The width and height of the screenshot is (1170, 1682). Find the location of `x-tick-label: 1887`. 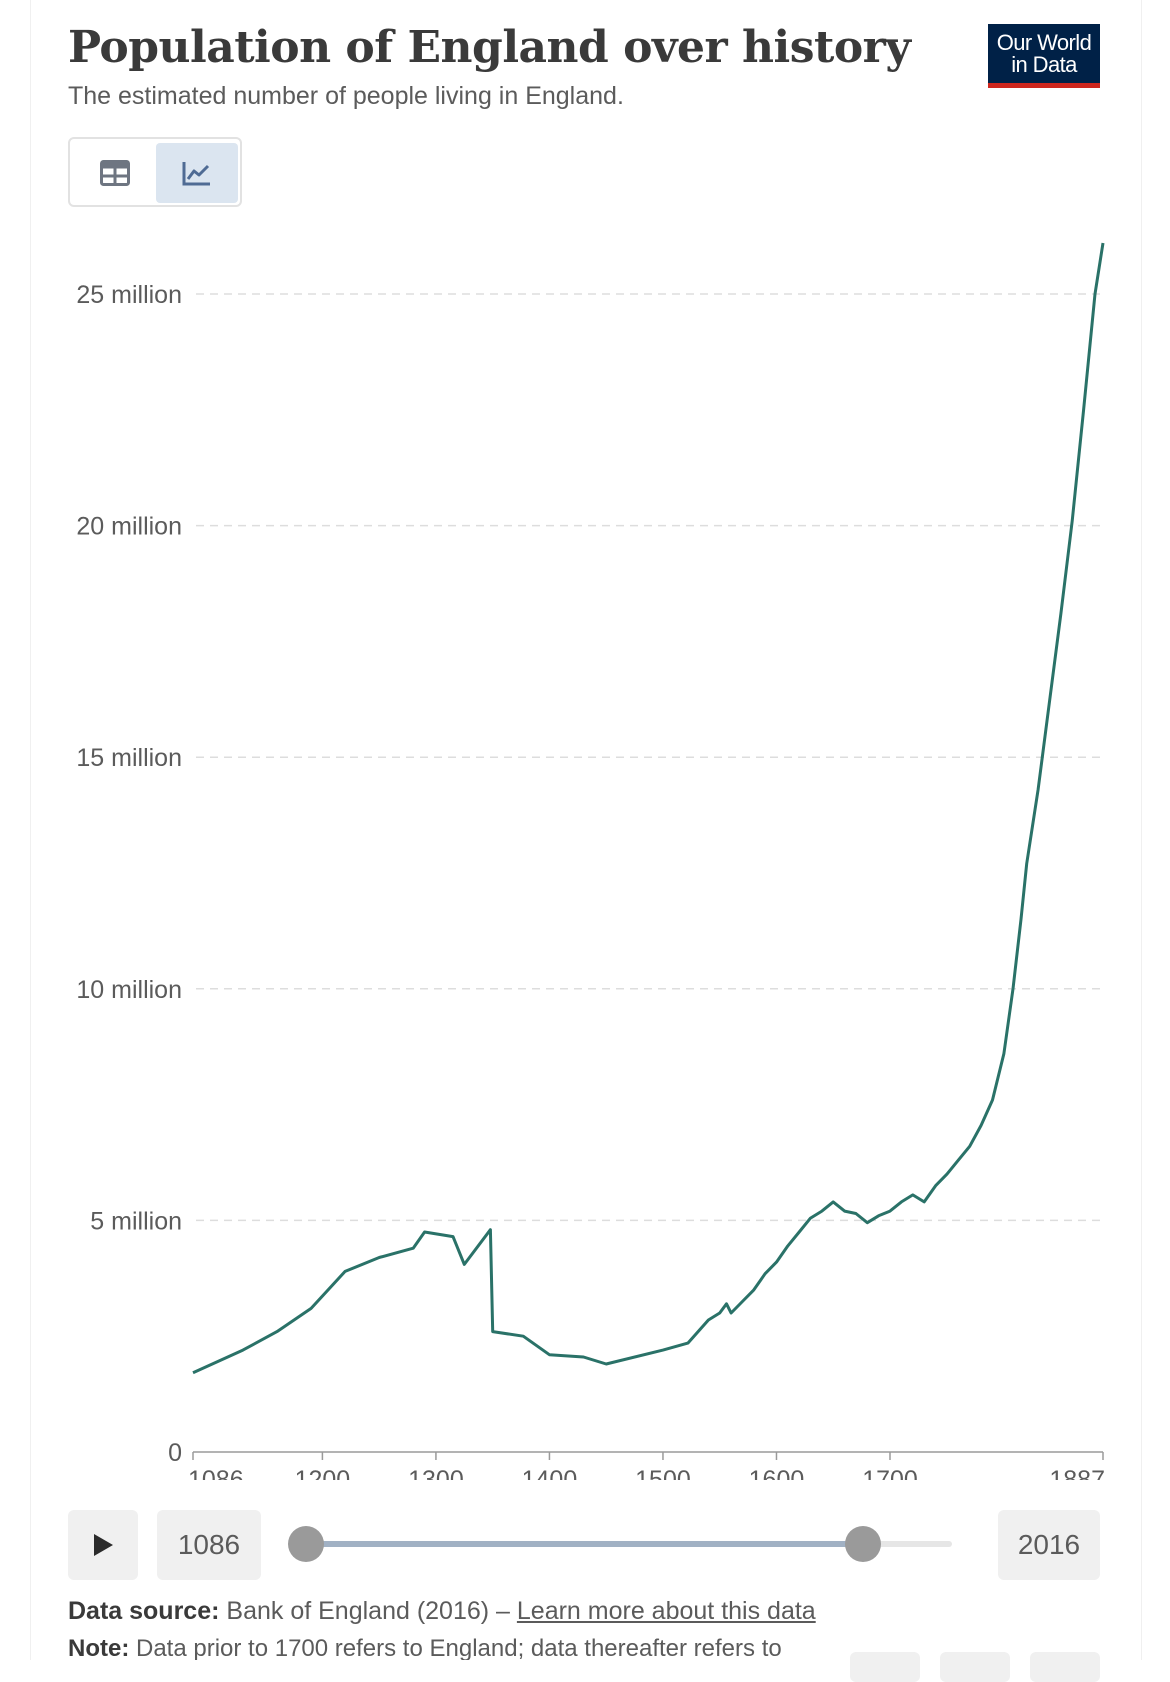

x-tick-label: 1887 is located at coordinates (1077, 1473).